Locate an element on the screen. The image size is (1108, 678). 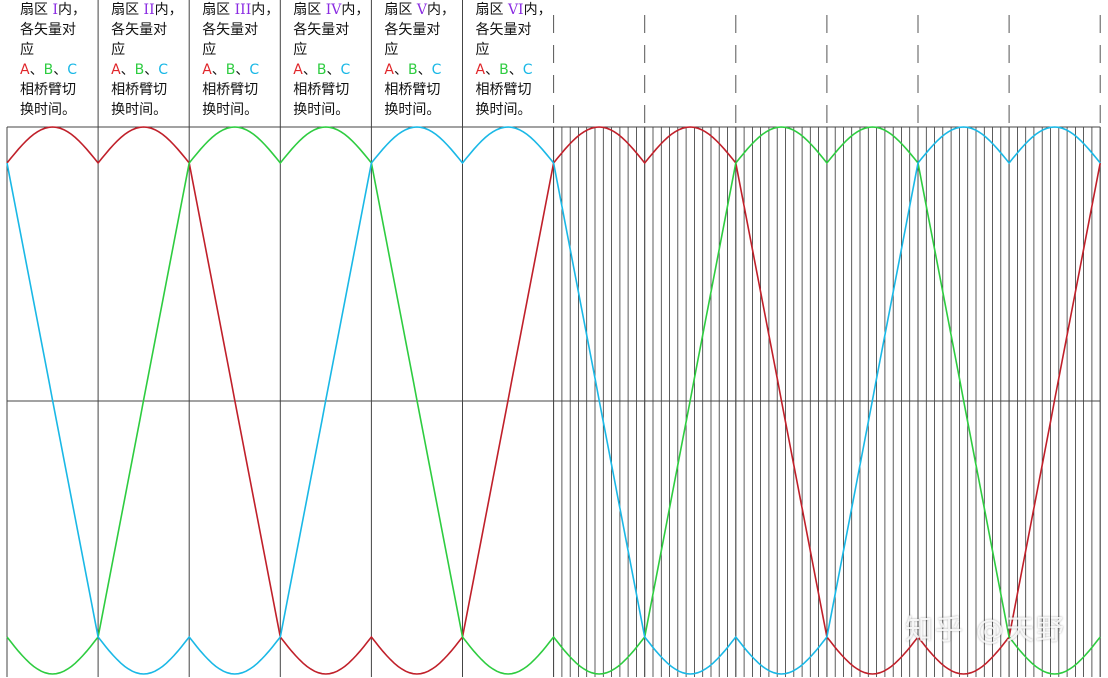
sector-note-4: 扇区 IV内， 各矢量对应 A、B、C 相桥臂切换时间。 is located at coordinates (337, 60).